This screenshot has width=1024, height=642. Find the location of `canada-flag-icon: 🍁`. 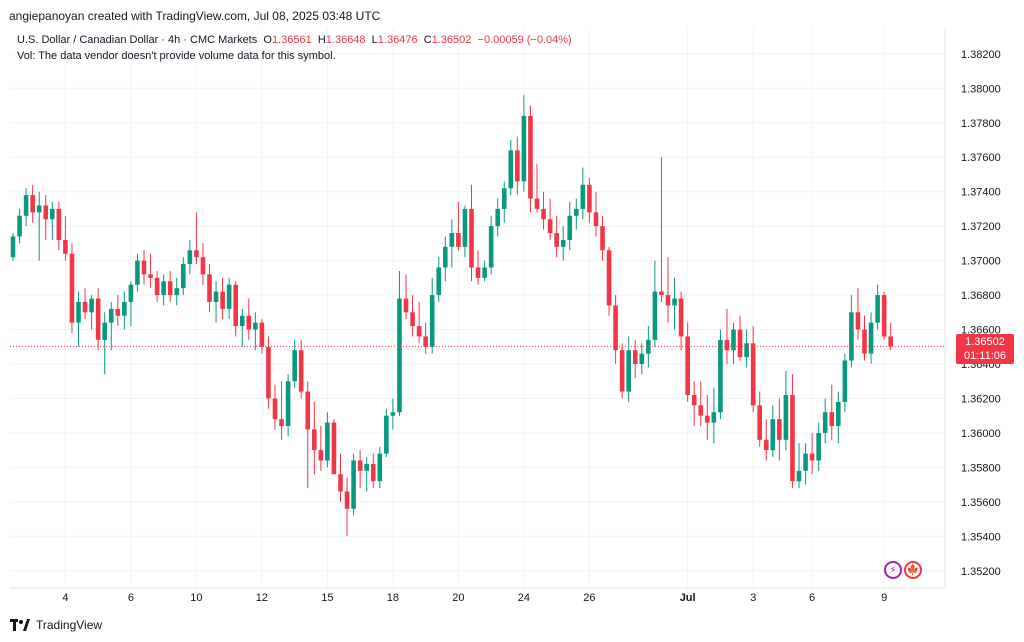

canada-flag-icon: 🍁 is located at coordinates (913, 570).